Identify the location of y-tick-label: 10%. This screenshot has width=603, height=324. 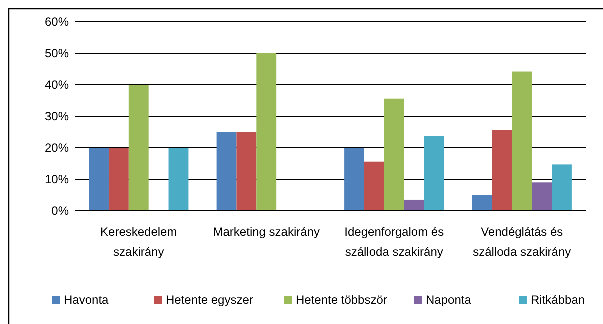
(57, 179).